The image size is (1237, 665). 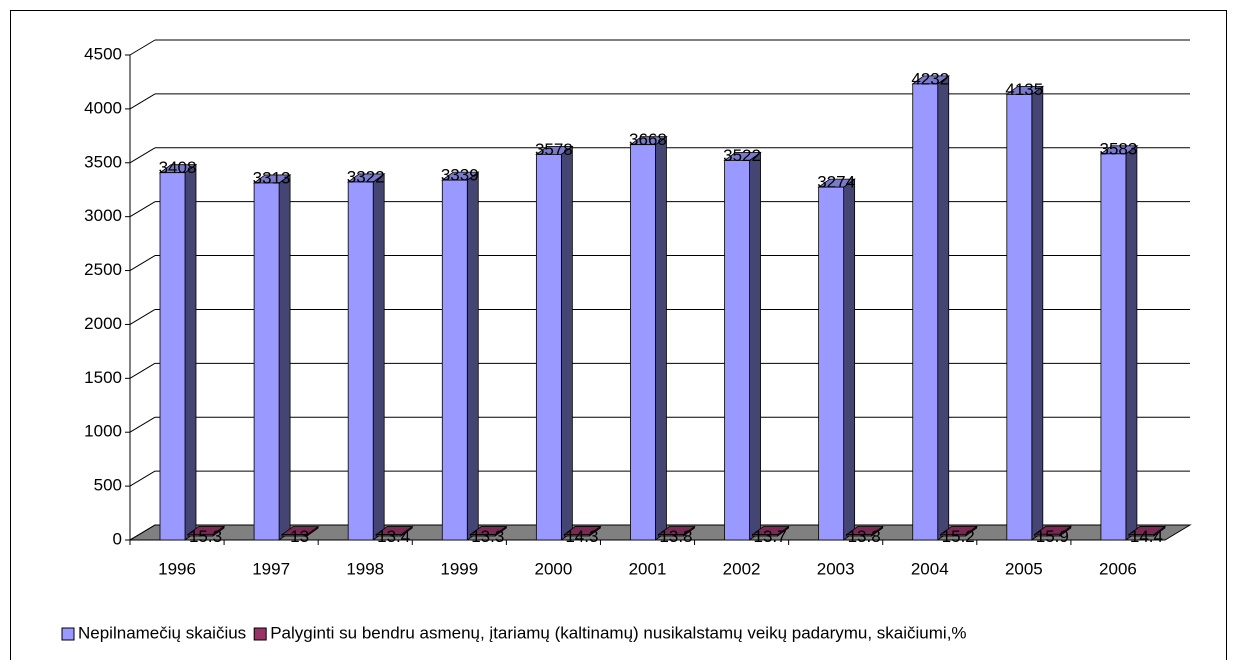 I want to click on y-tick-label: 3000, so click(x=103, y=215).